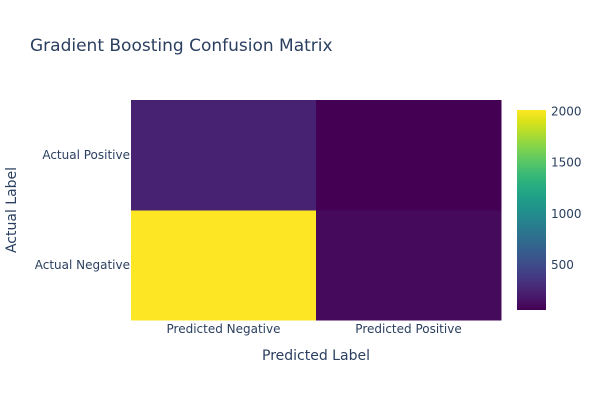 The image size is (600, 404). What do you see at coordinates (408, 329) in the screenshot?
I see `x-tick-label: Predicted Positive` at bounding box center [408, 329].